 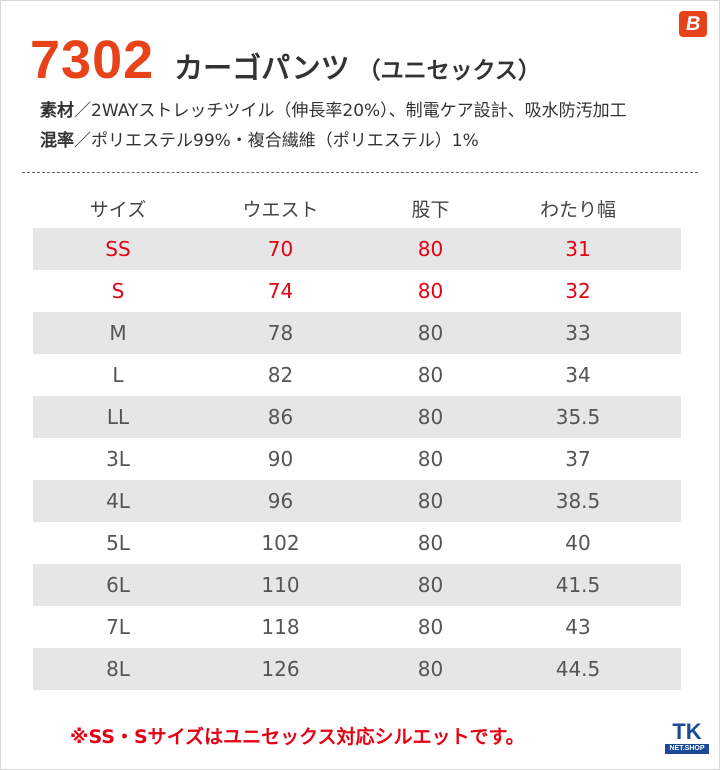 I want to click on header-inseam: 股下, so click(x=430, y=209).